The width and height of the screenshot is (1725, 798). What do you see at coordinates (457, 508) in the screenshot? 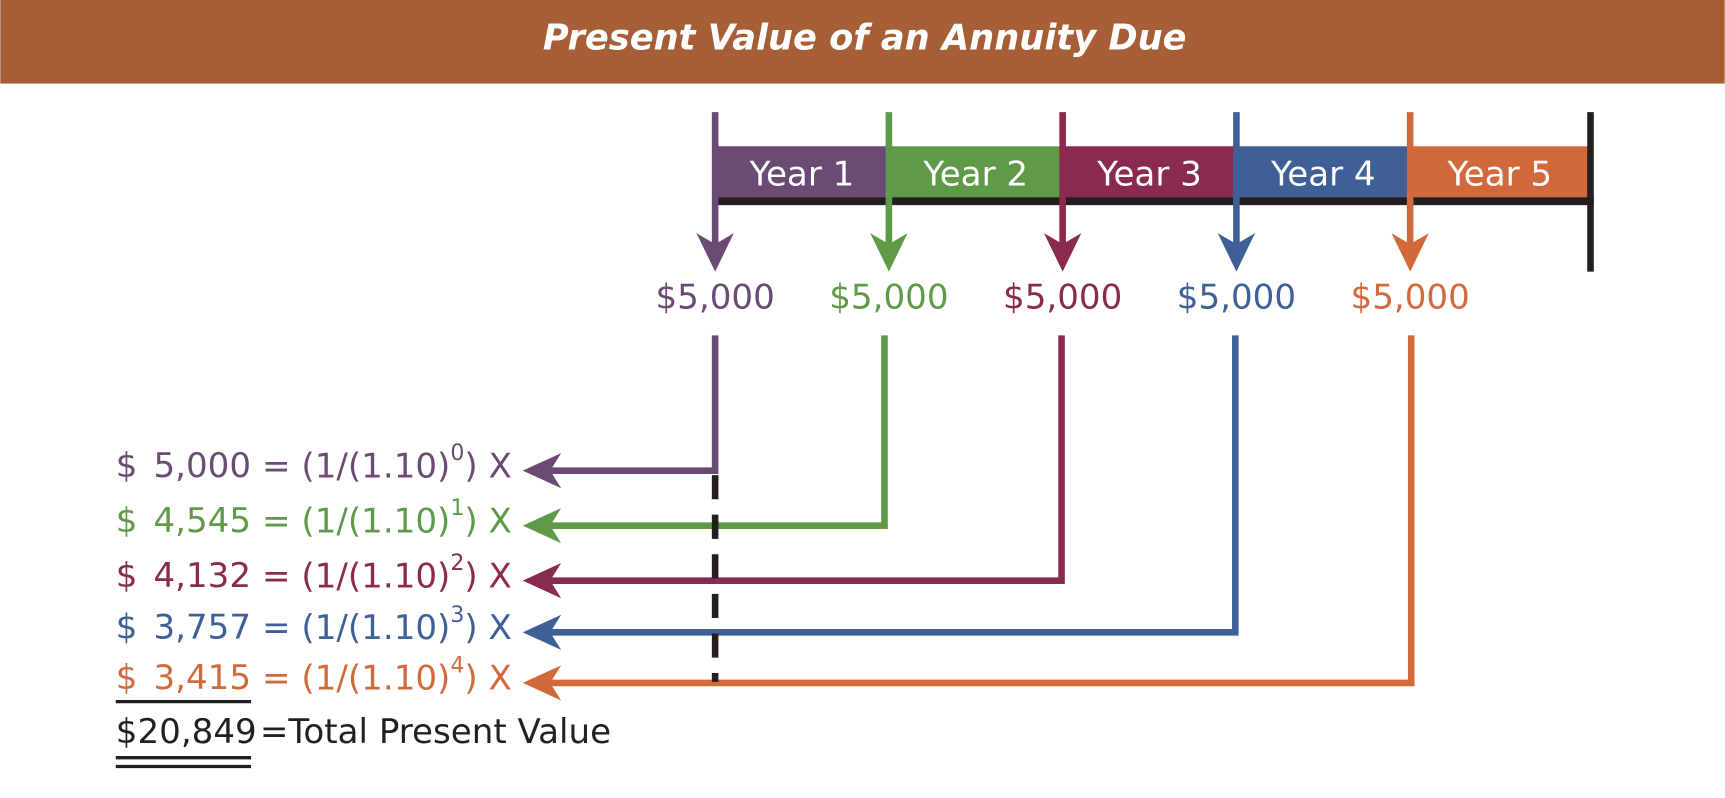
I see `formula-exponent: 1` at bounding box center [457, 508].